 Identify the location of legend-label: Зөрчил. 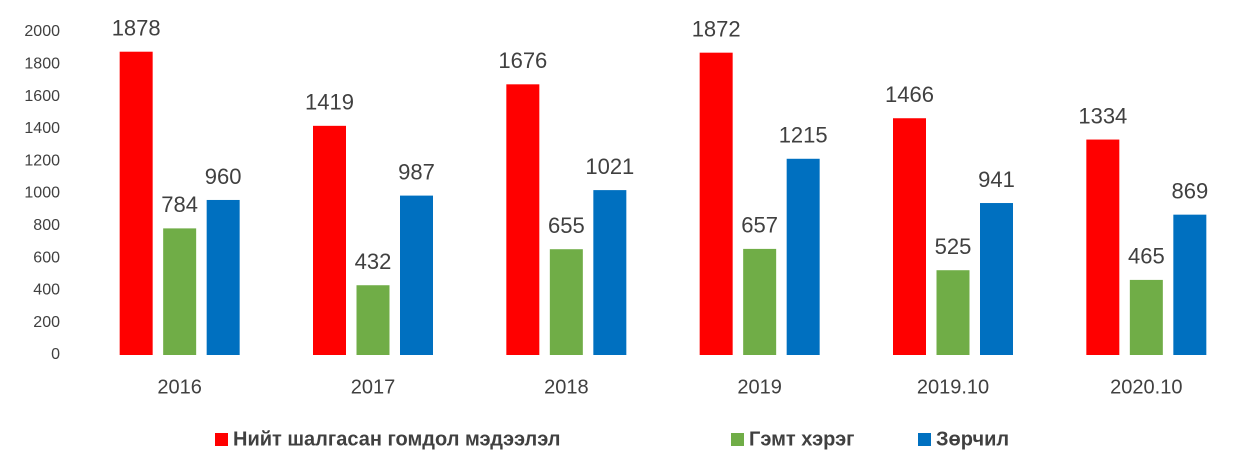
(972, 439).